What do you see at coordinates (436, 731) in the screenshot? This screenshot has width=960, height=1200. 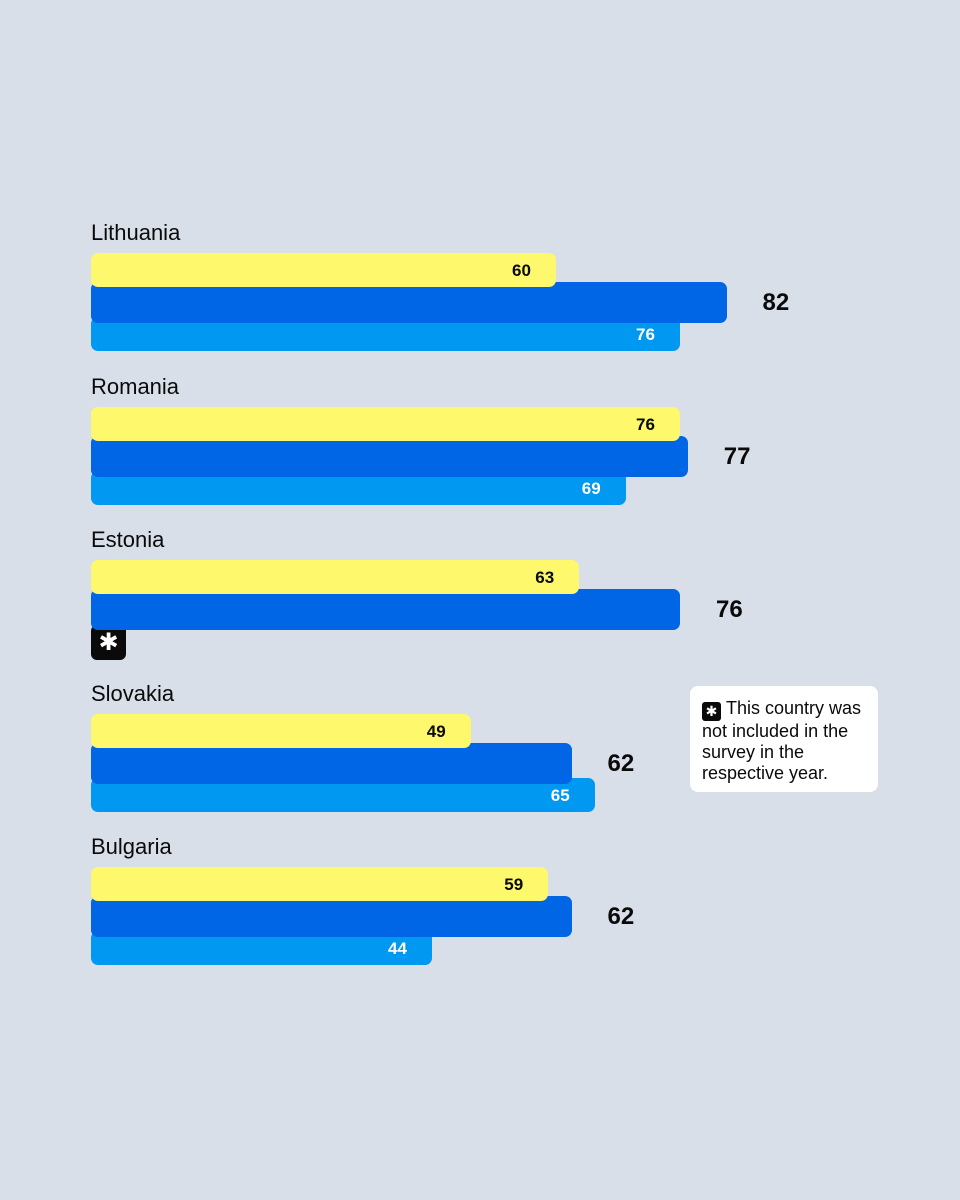 I see `value-label-slovakia-series-1: 49` at bounding box center [436, 731].